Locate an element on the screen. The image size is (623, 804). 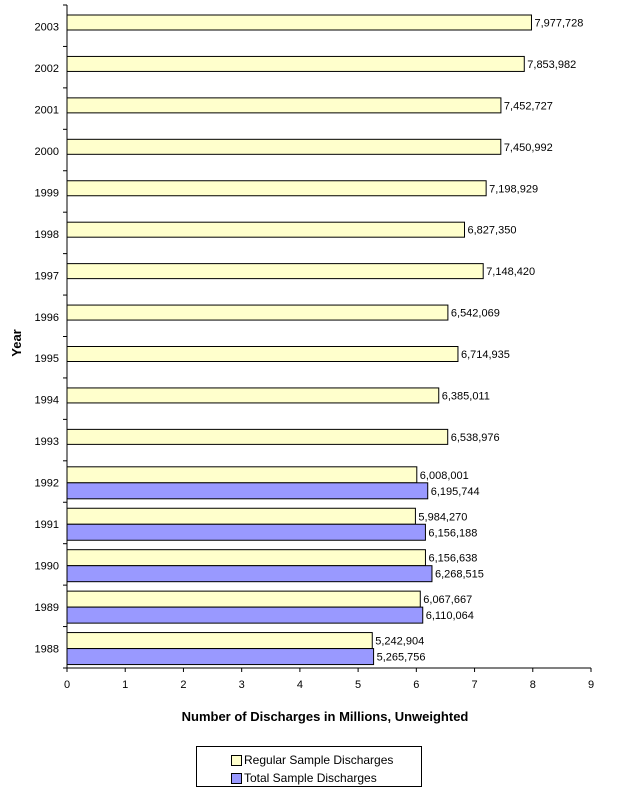
y-tick-label: 1994 is located at coordinates (47, 401).